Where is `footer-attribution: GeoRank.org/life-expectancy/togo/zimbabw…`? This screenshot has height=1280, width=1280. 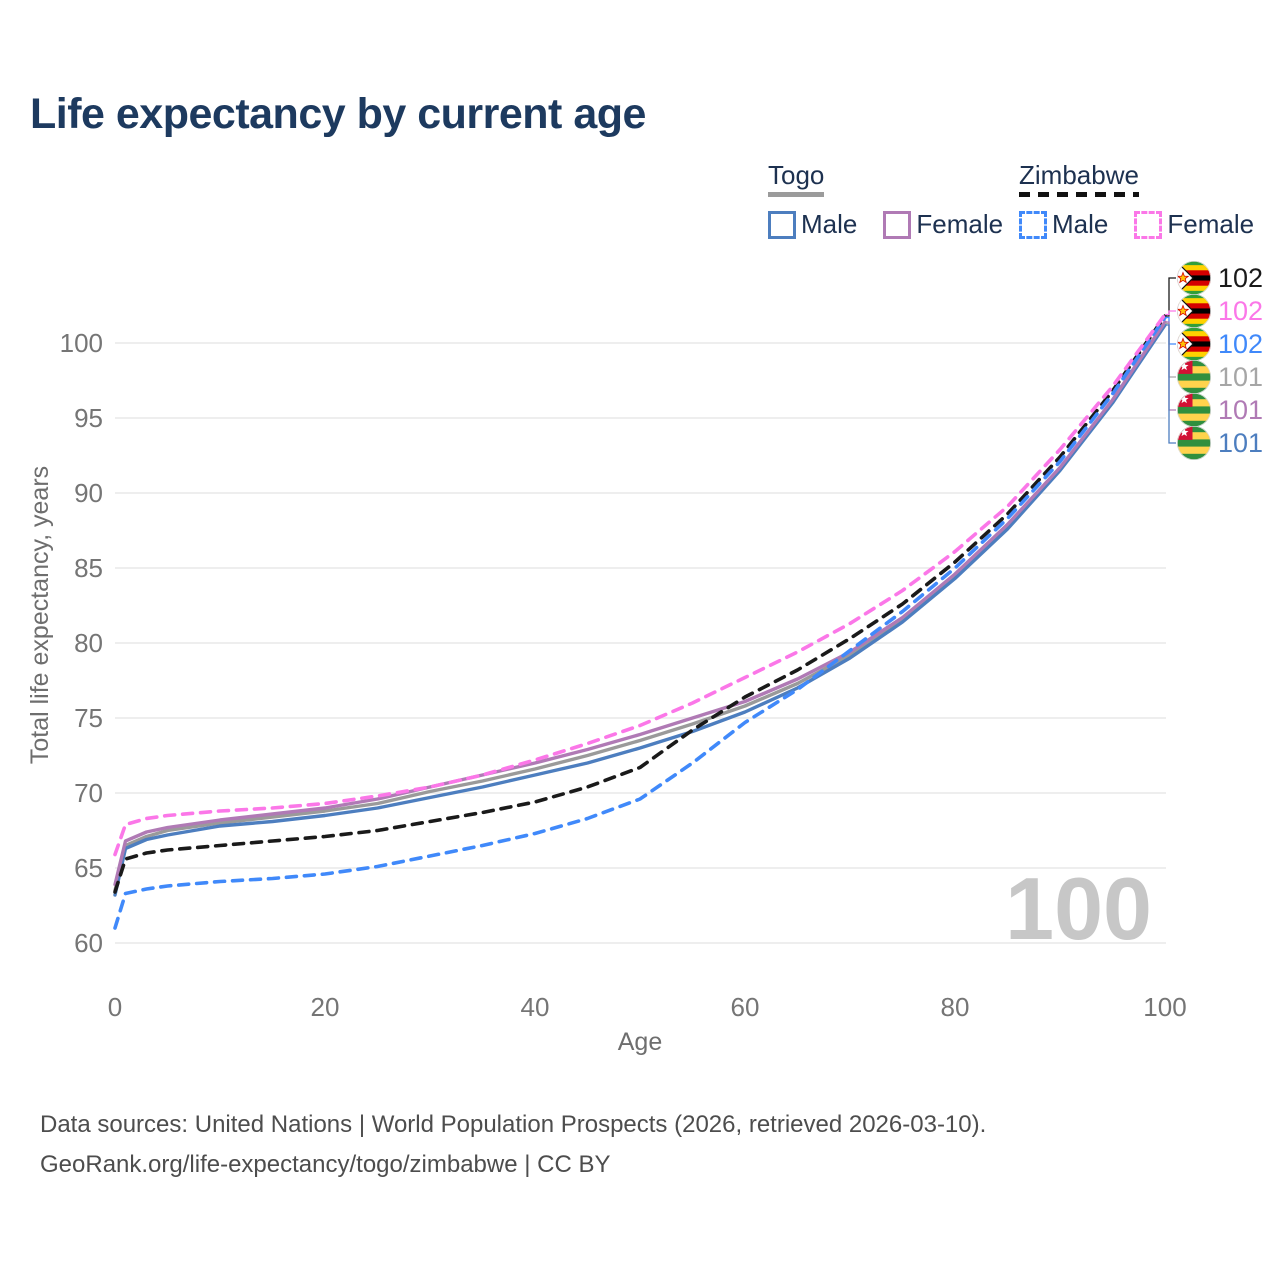 footer-attribution: GeoRank.org/life-expectancy/togo/zimbabw… is located at coordinates (325, 1164).